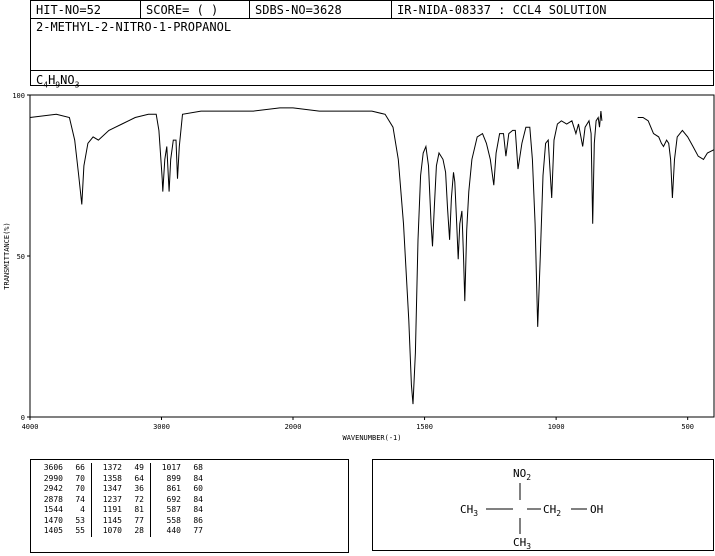 The height and width of the screenshot is (556, 715). Describe the element at coordinates (139, 530) in the screenshot. I see `peak-transmittance: 28` at that location.